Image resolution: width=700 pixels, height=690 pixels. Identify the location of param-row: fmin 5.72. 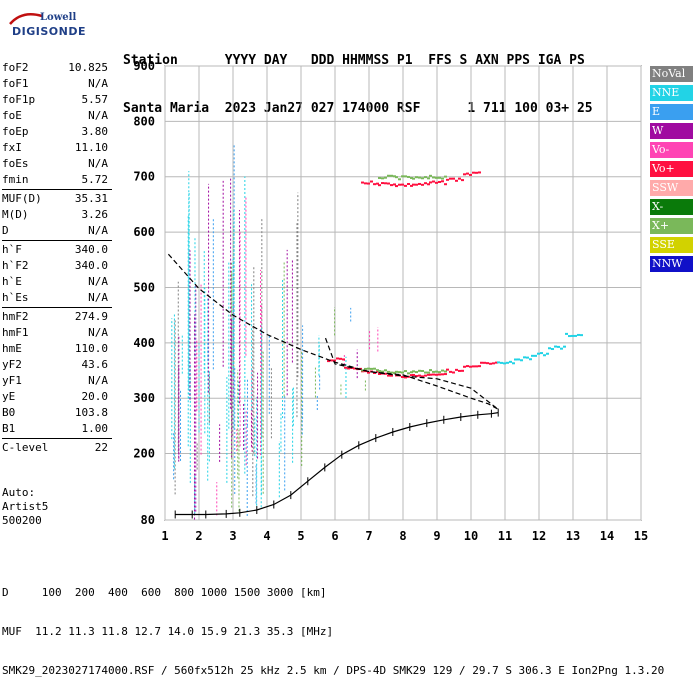
(57, 180).